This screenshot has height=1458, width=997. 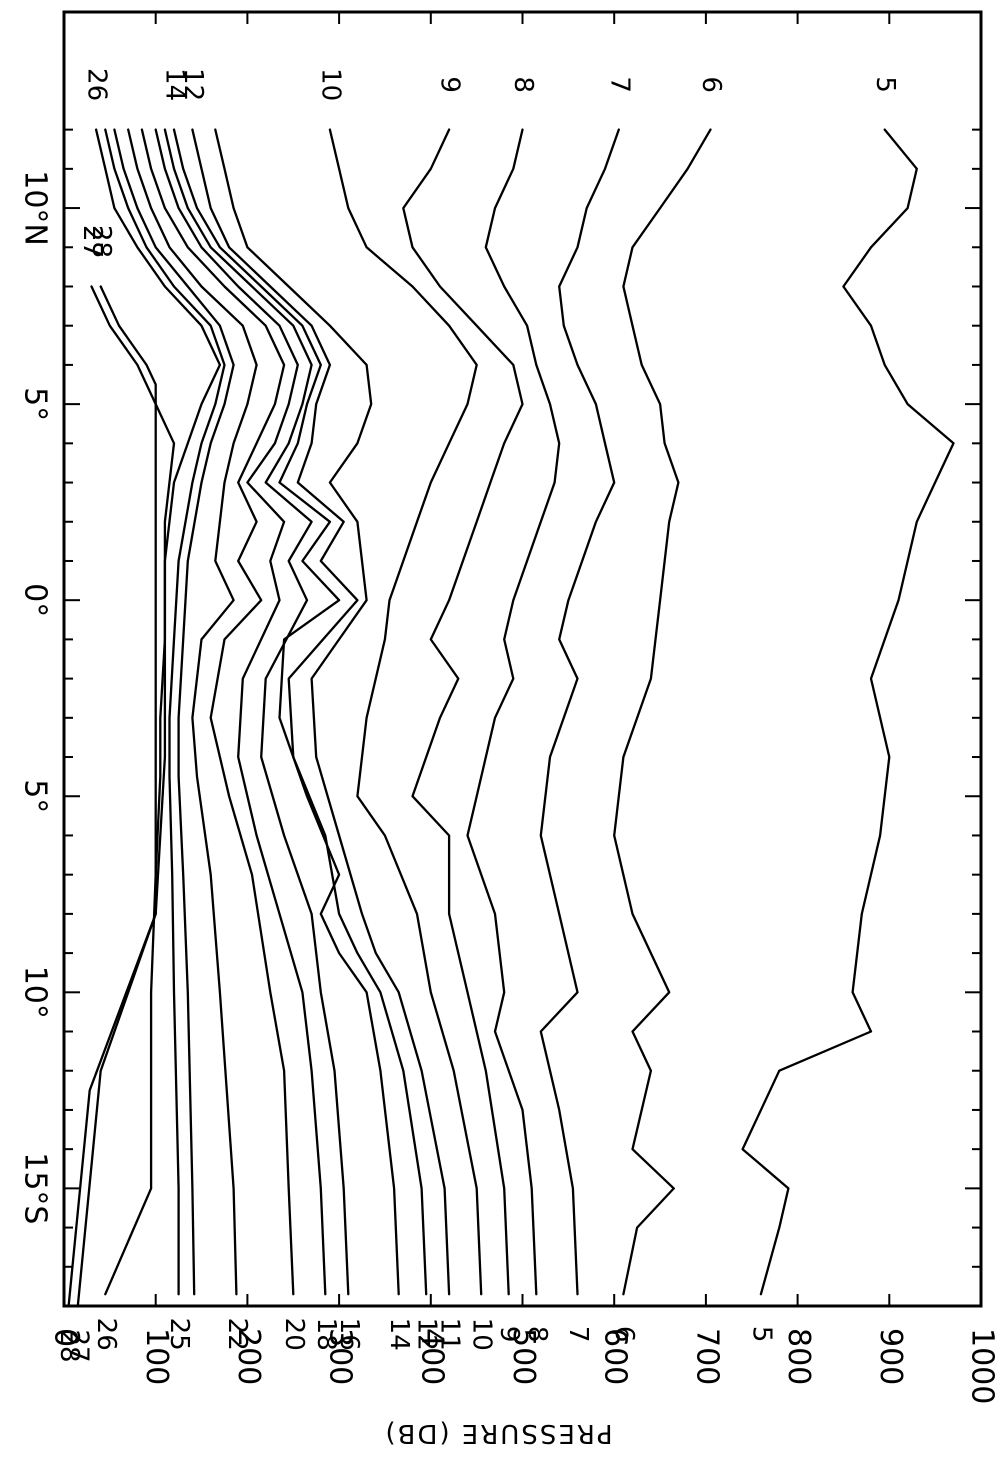 I want to click on pressure-tick-label: 200, so click(x=248, y=1356).